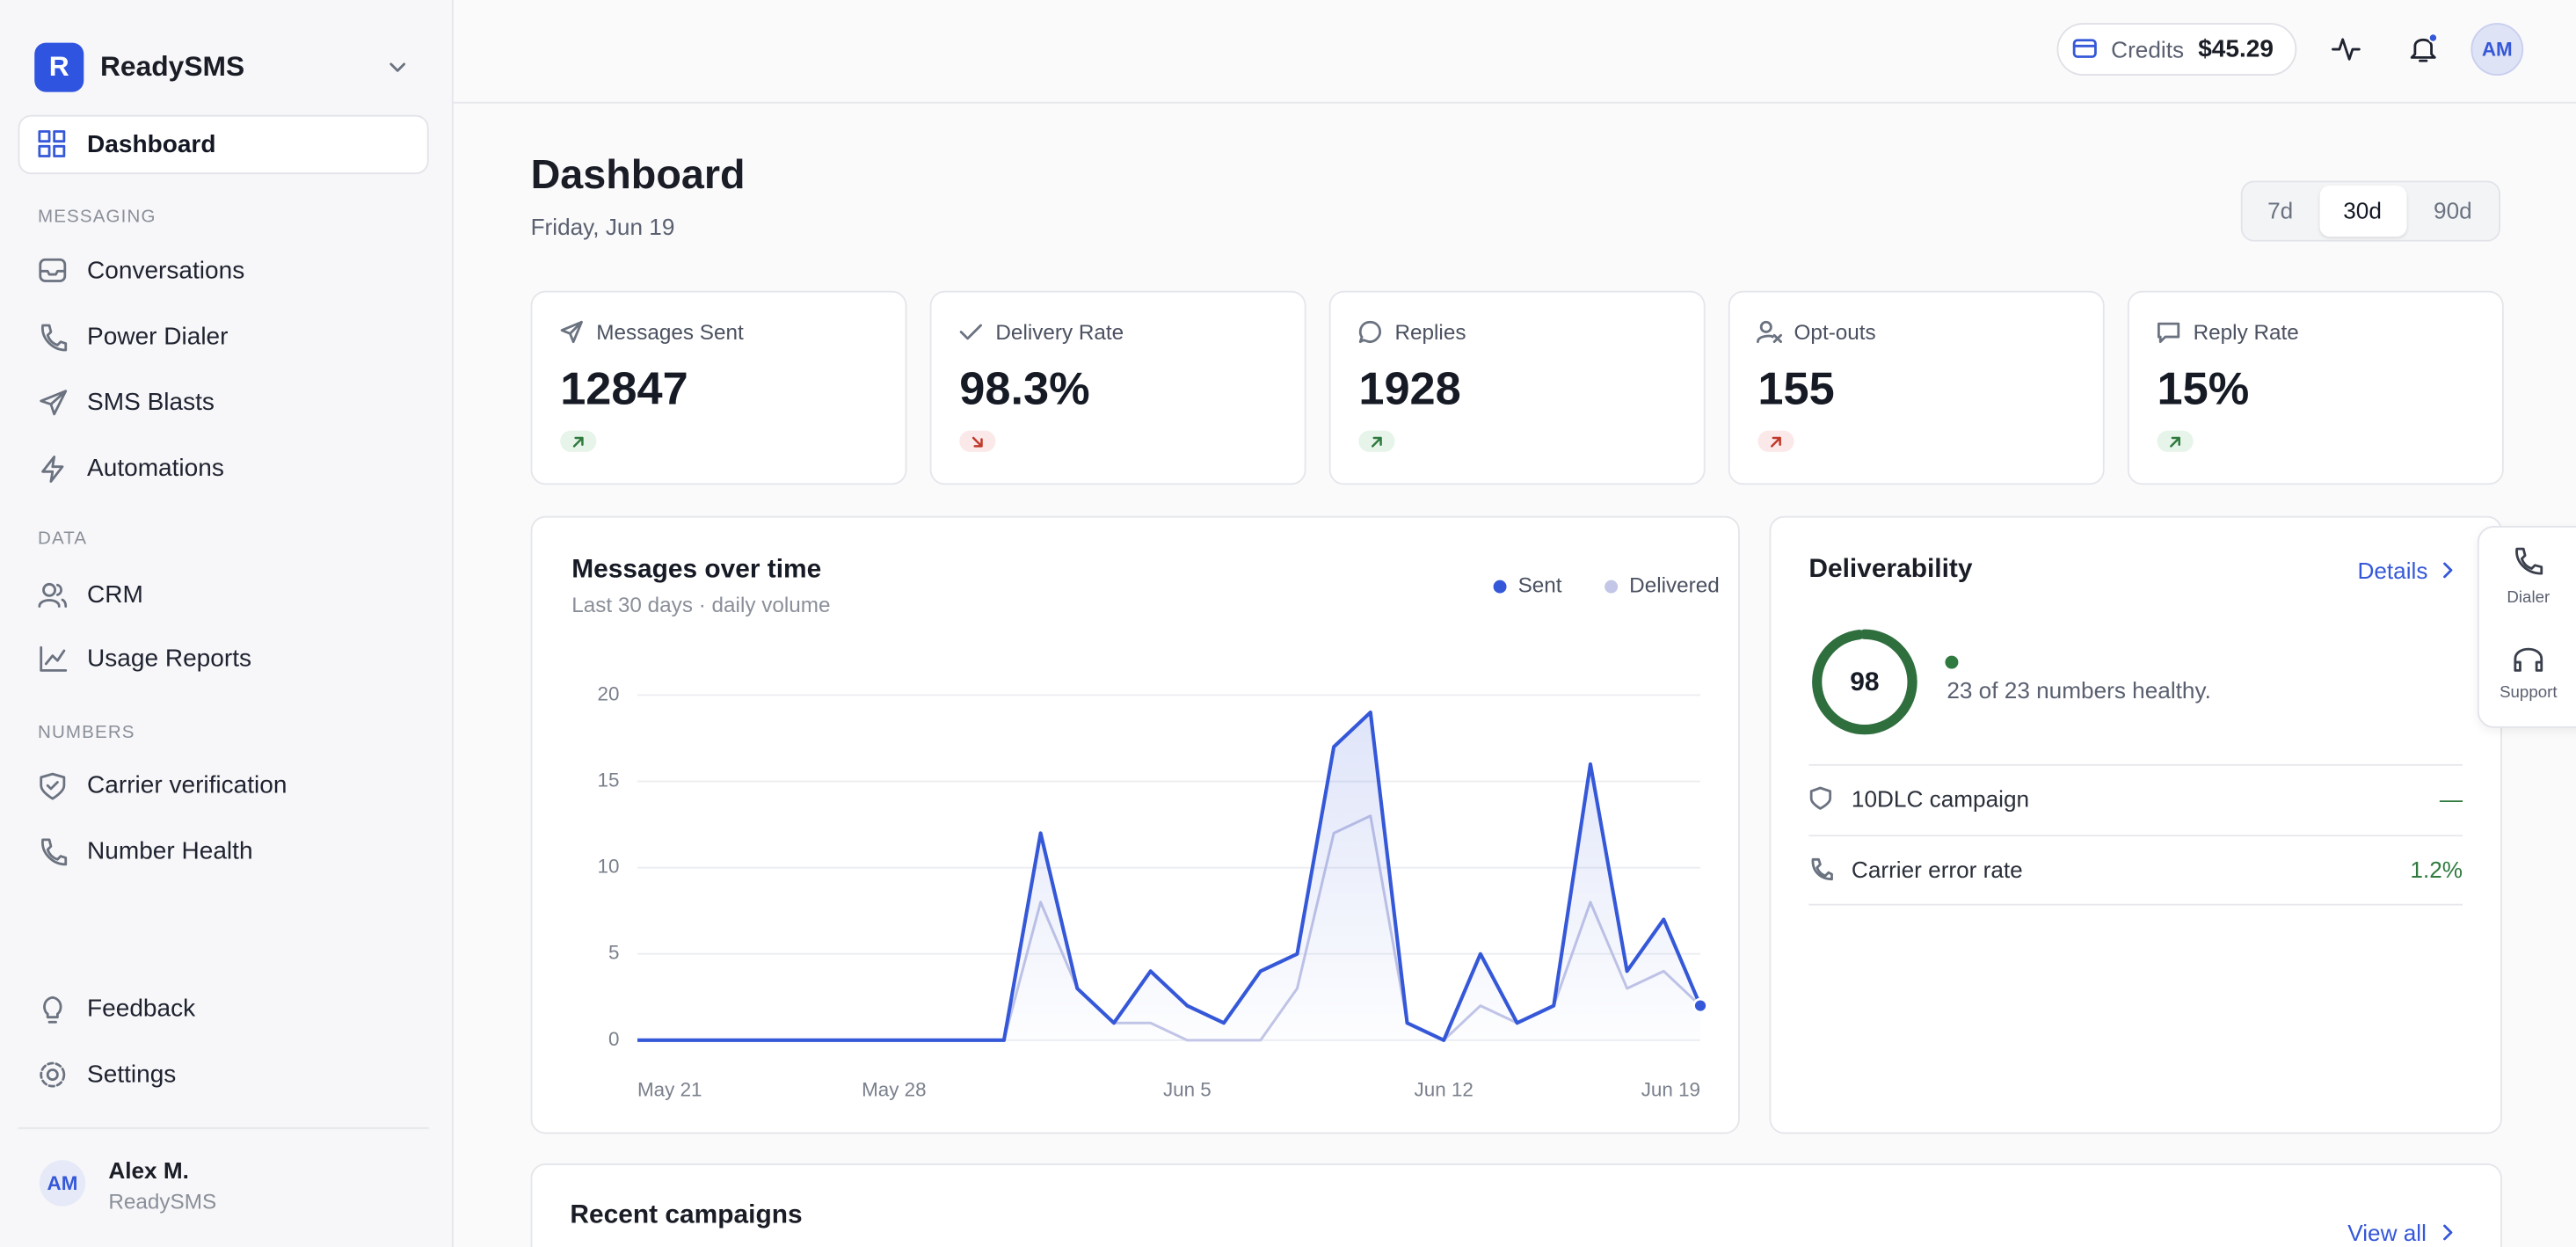  Describe the element at coordinates (2392, 570) in the screenshot. I see `details-link: Details` at that location.